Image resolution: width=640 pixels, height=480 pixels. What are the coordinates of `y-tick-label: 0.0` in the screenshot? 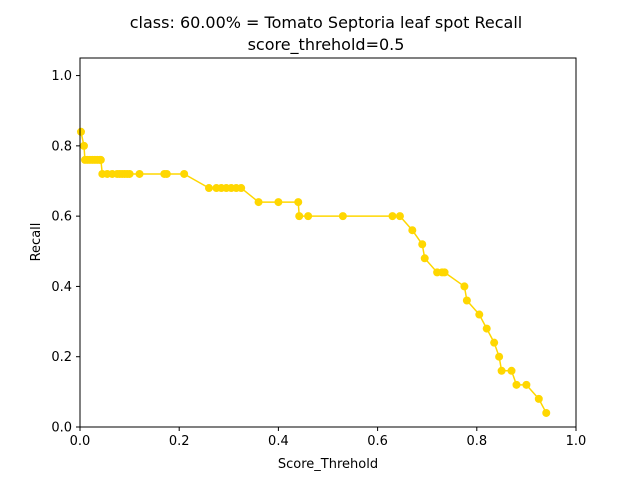 It's located at (61, 428).